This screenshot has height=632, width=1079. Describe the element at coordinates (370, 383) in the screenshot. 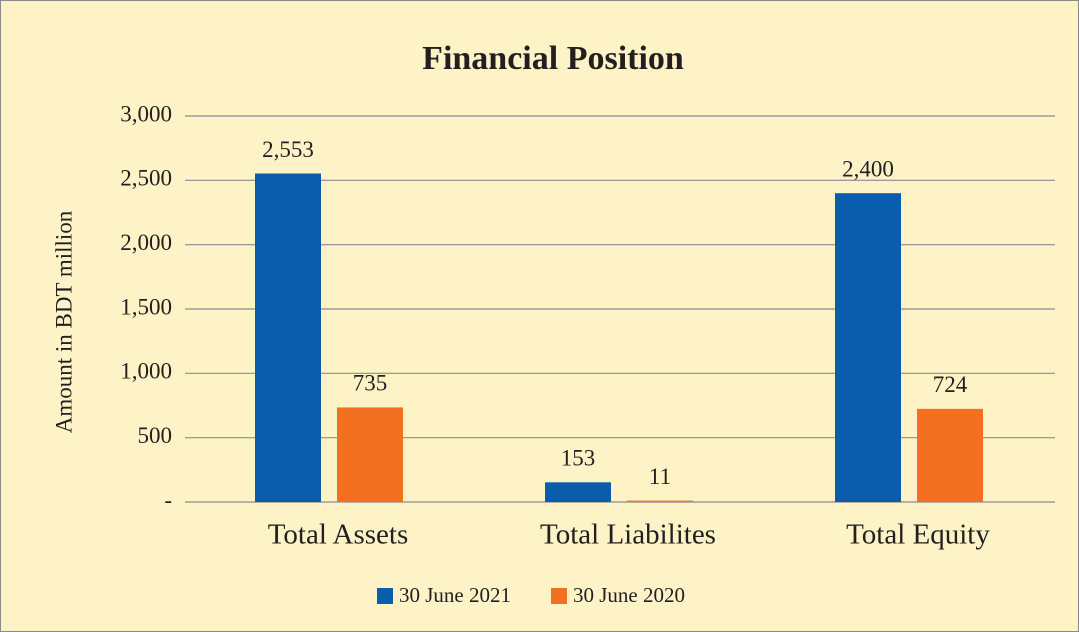

I see `value-label: 735` at that location.